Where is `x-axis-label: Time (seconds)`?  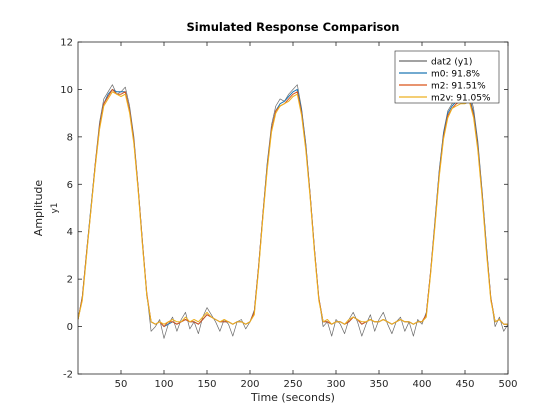
x-axis-label: Time (seconds) is located at coordinates (292, 397).